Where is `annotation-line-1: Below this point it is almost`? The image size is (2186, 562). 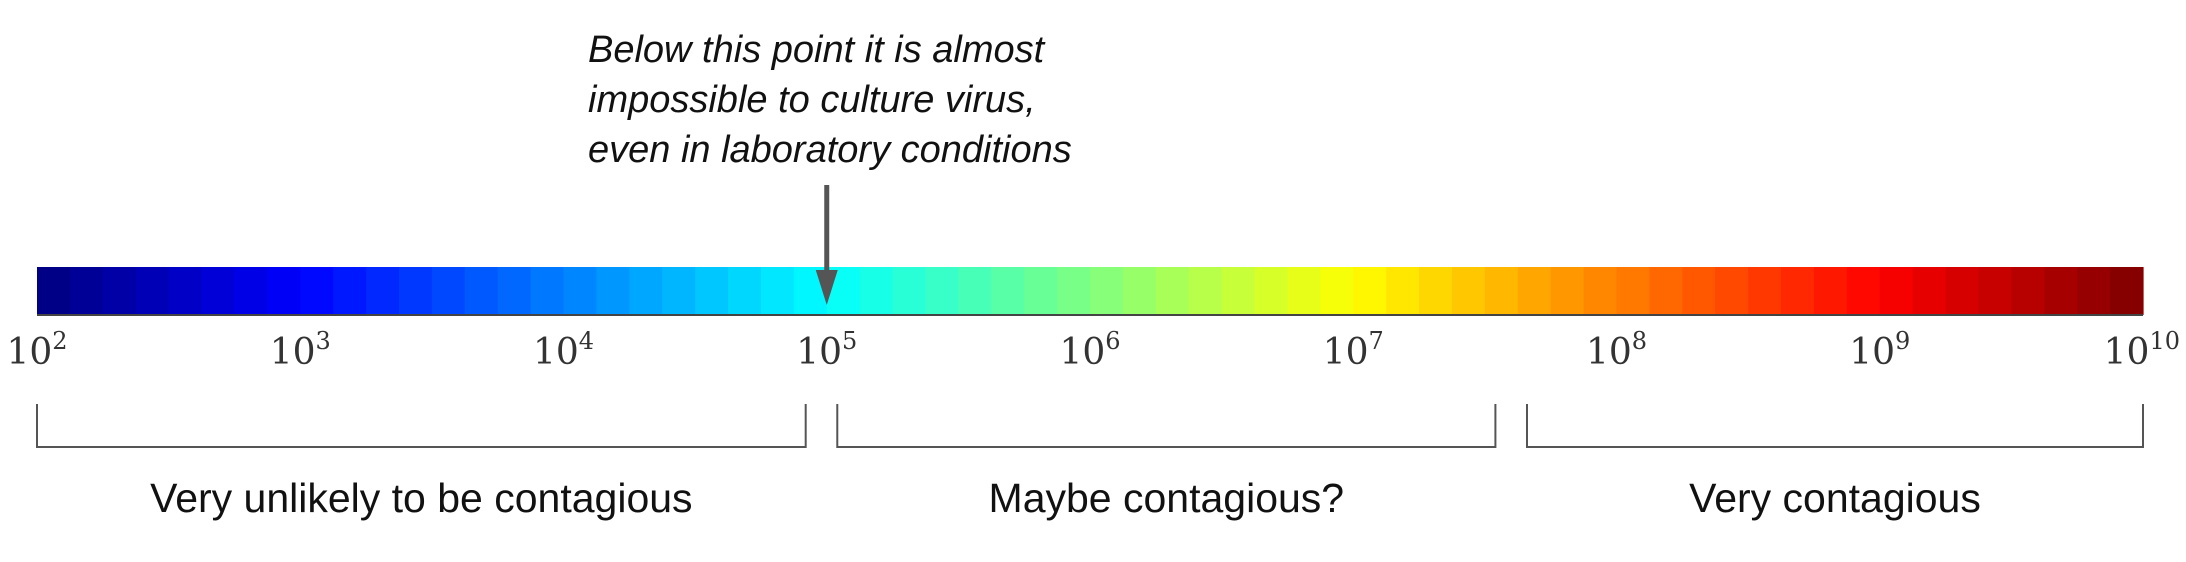
annotation-line-1: Below this point it is almost is located at coordinates (817, 50).